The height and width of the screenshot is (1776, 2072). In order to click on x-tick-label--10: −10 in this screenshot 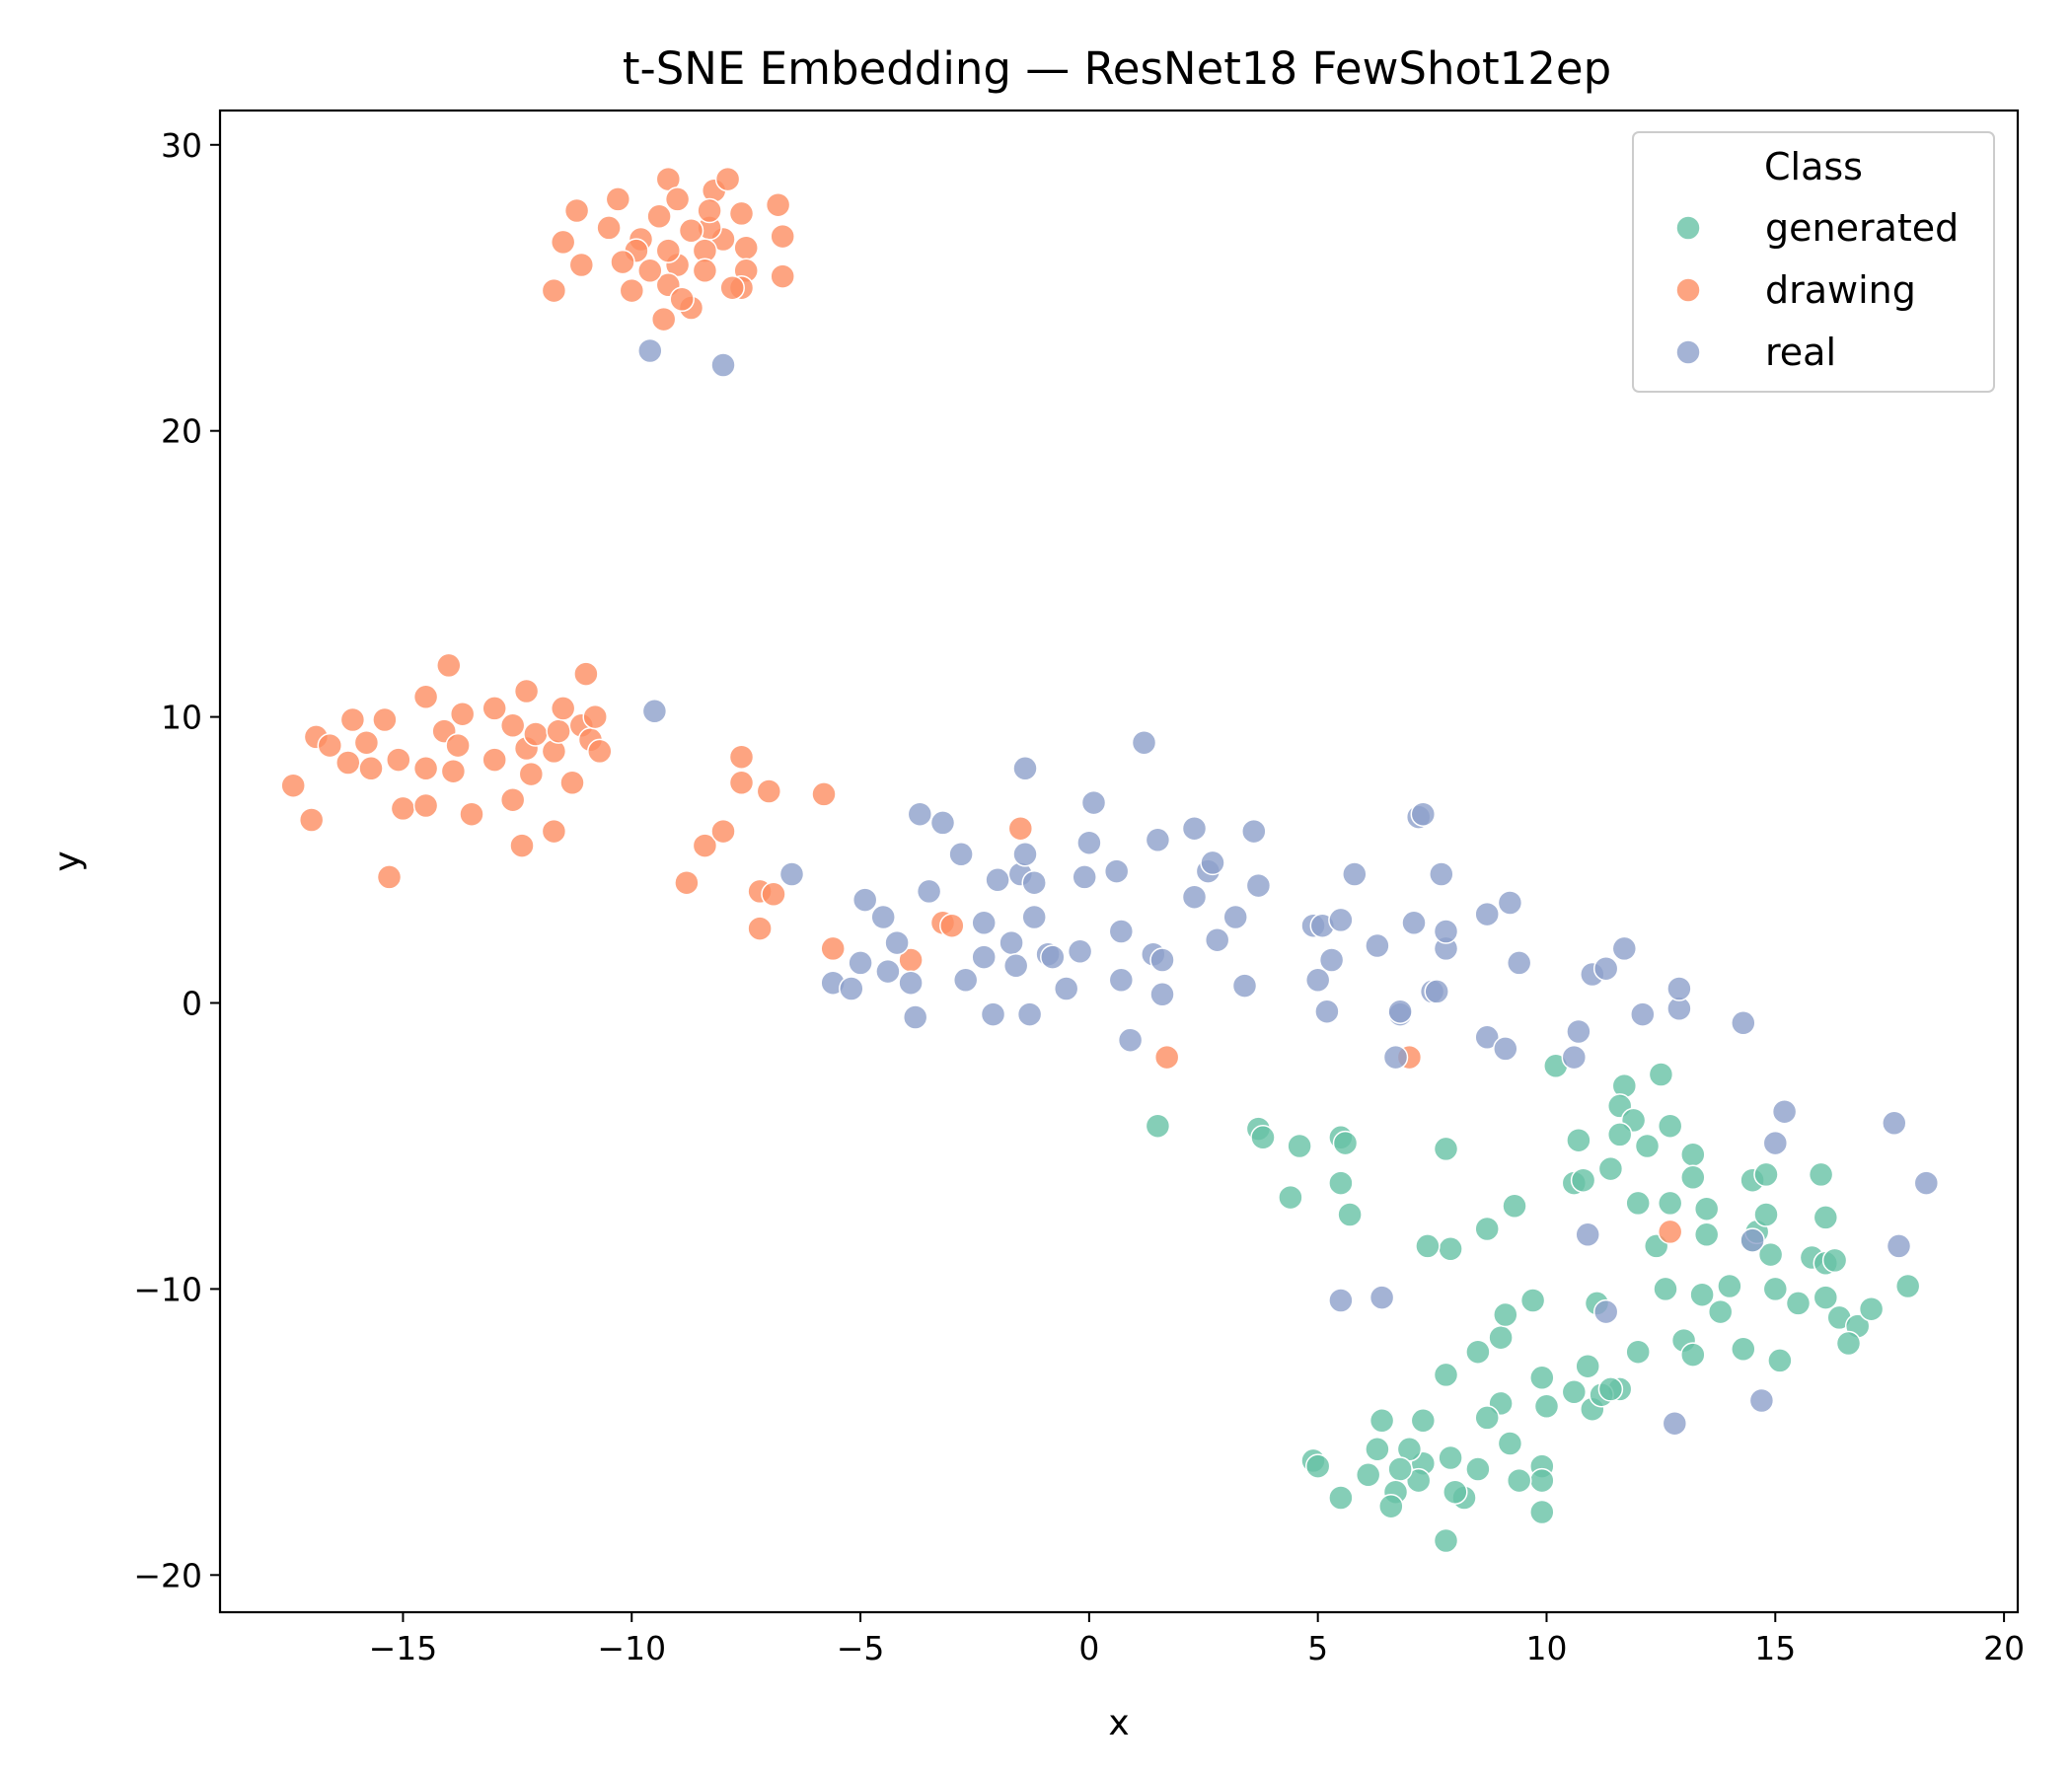, I will do `click(632, 1648)`.